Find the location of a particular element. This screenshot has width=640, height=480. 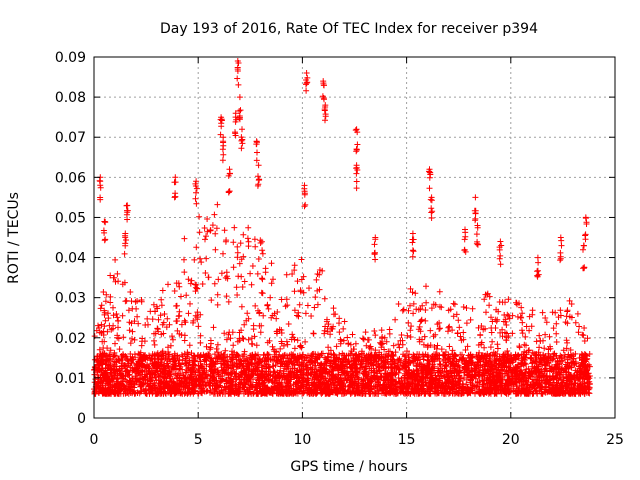

y-tick-labels: 0 0.01 0.02 0.03 0.04 0.05 0.06 0.07 0.08 0.09 is located at coordinates (70, 238).